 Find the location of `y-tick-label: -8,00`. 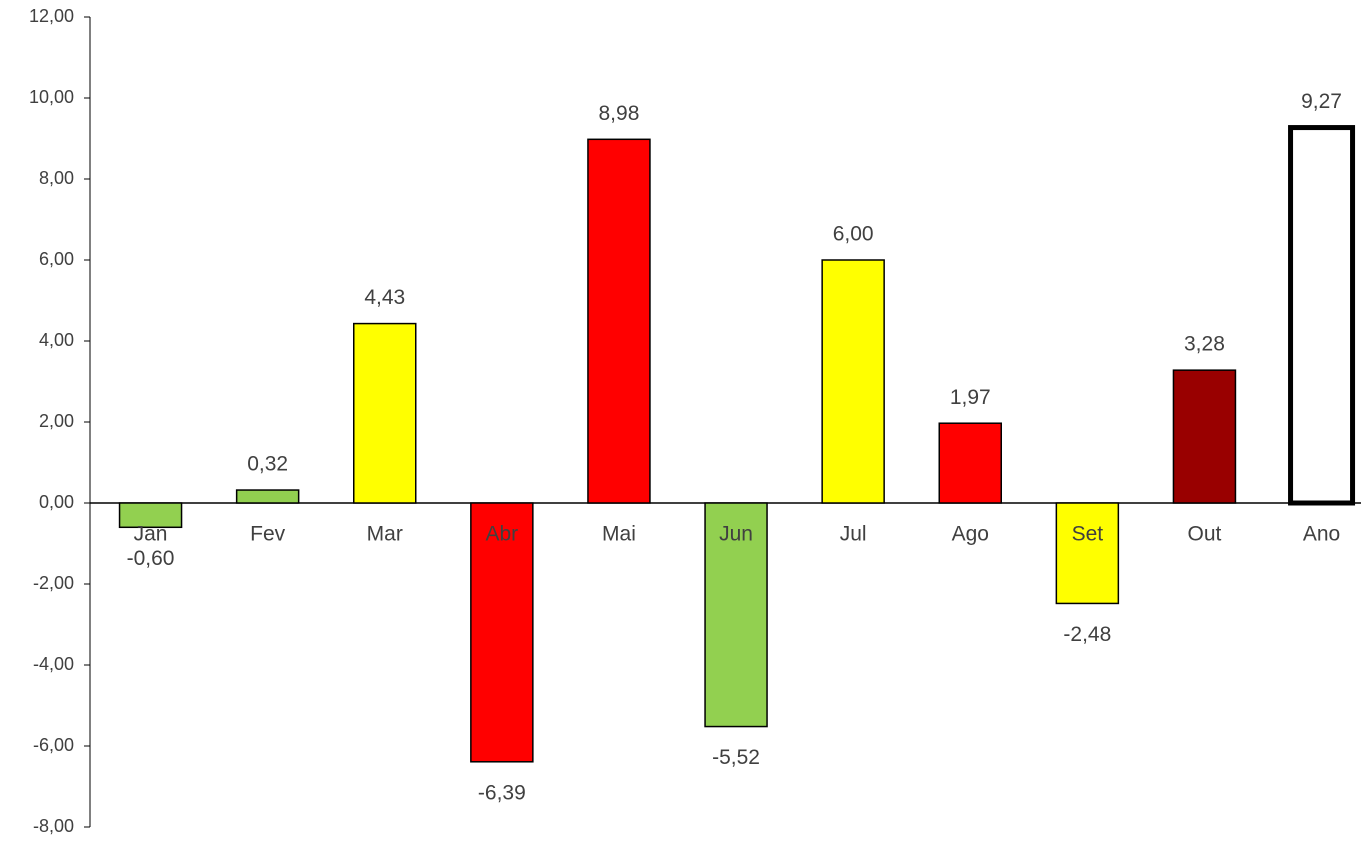

y-tick-label: -8,00 is located at coordinates (53, 826).